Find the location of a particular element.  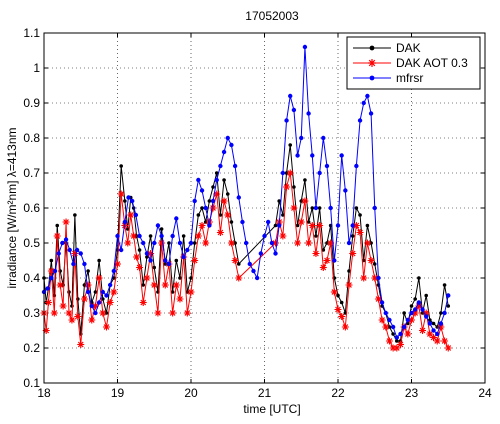

x-axis-label: time [UTC] is located at coordinates (271, 409).